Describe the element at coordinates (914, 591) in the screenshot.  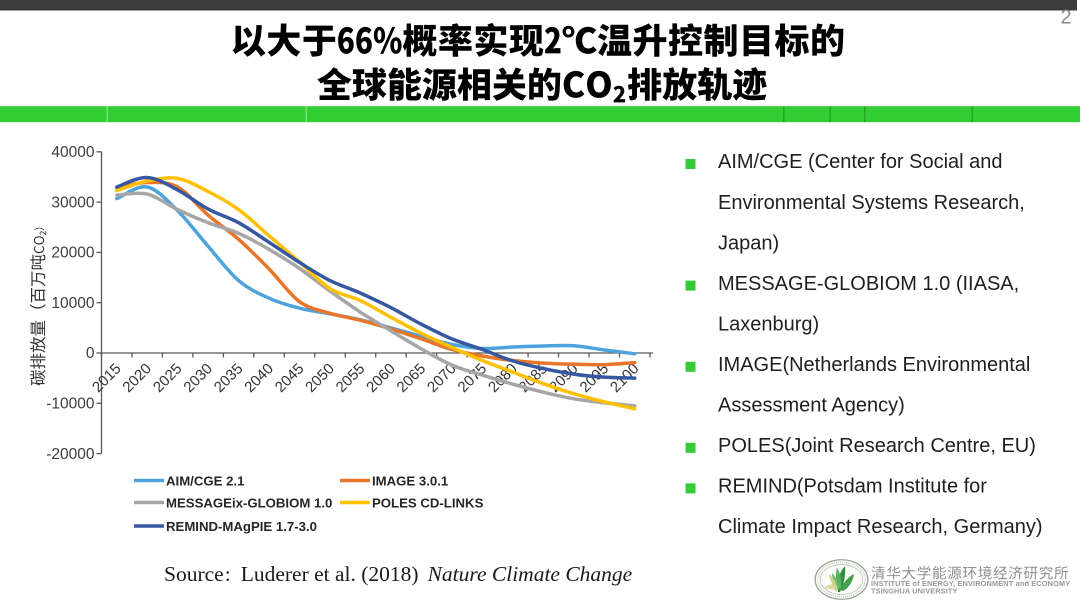
I see `svg-text: TSINGHUA UNIVERSITY` at that location.